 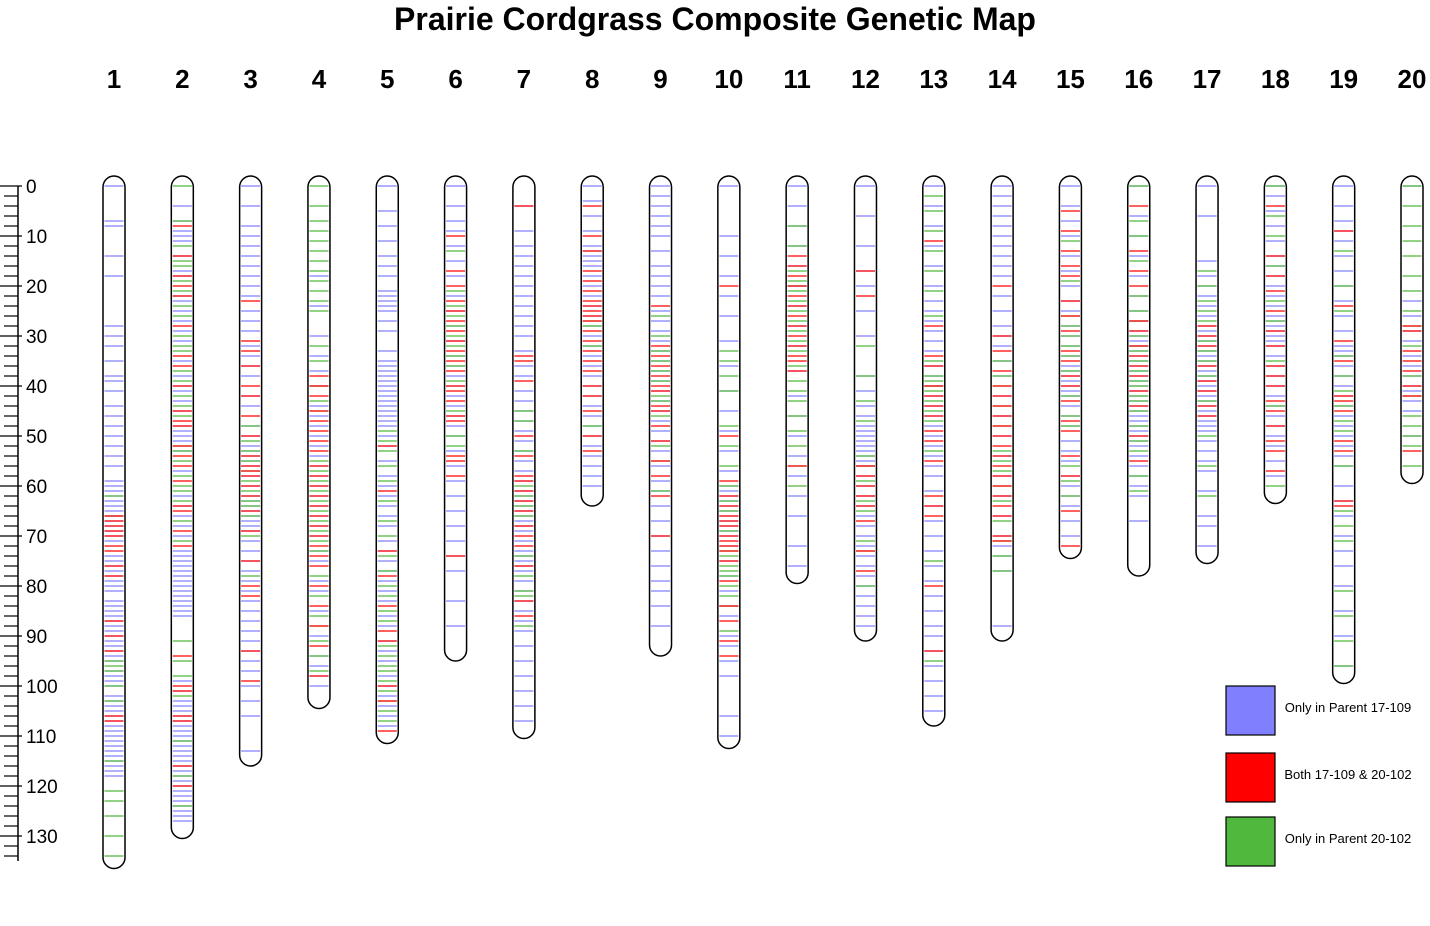 I want to click on linkage-group-15: 15, so click(x=1070, y=312).